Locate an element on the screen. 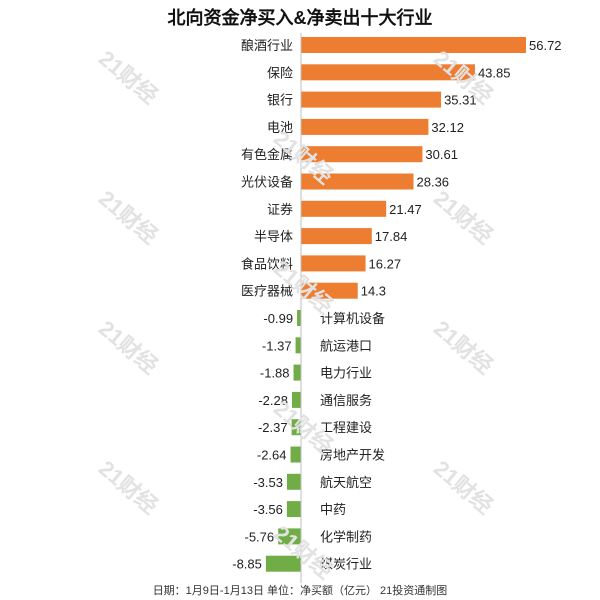 The image size is (600, 600). category-label: 航运港口 is located at coordinates (346, 345).